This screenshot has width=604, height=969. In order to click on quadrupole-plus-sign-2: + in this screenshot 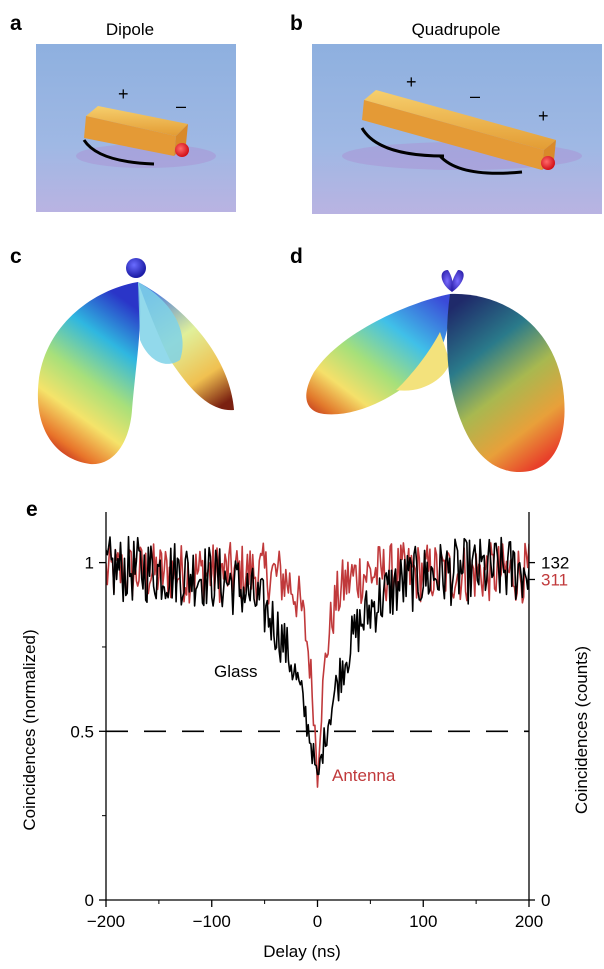, I will do `click(543, 116)`.